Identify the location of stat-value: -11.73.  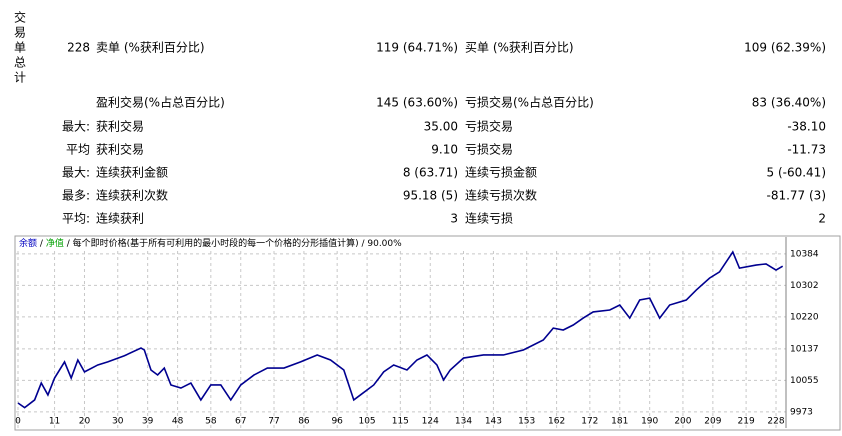
(806, 150).